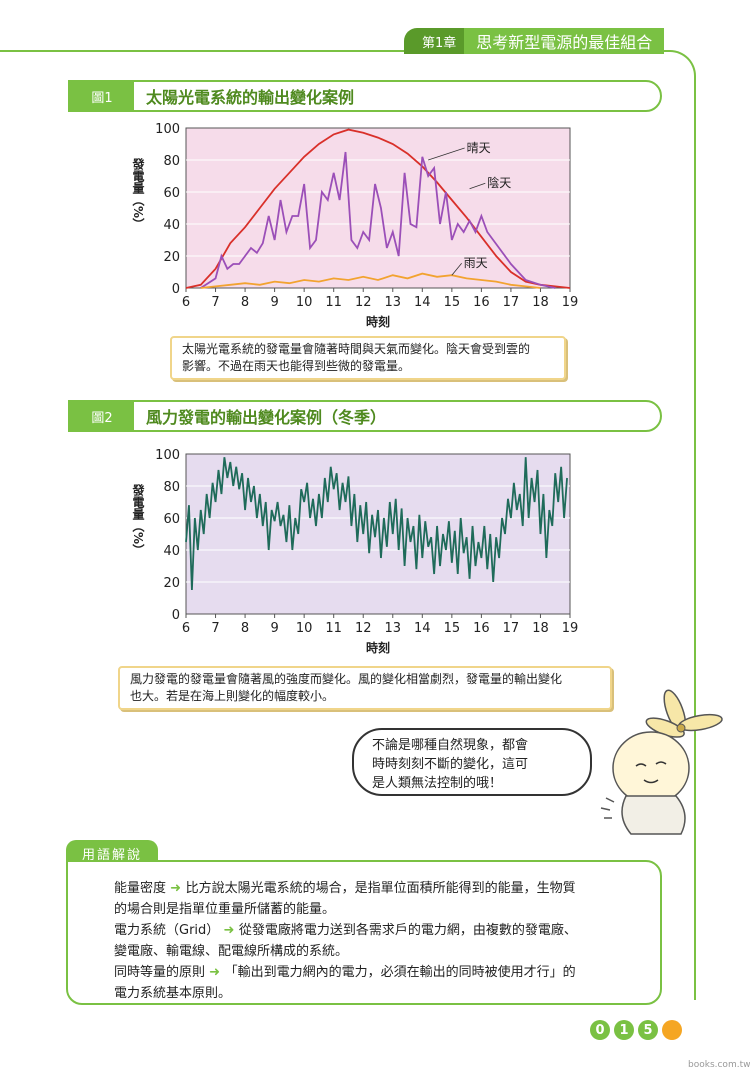 The image size is (750, 1073). Describe the element at coordinates (407, 930) in the screenshot. I see `glossary-def: 從發電廠將電力送到各需求戶的電力網，由複數的發電廠、` at that location.